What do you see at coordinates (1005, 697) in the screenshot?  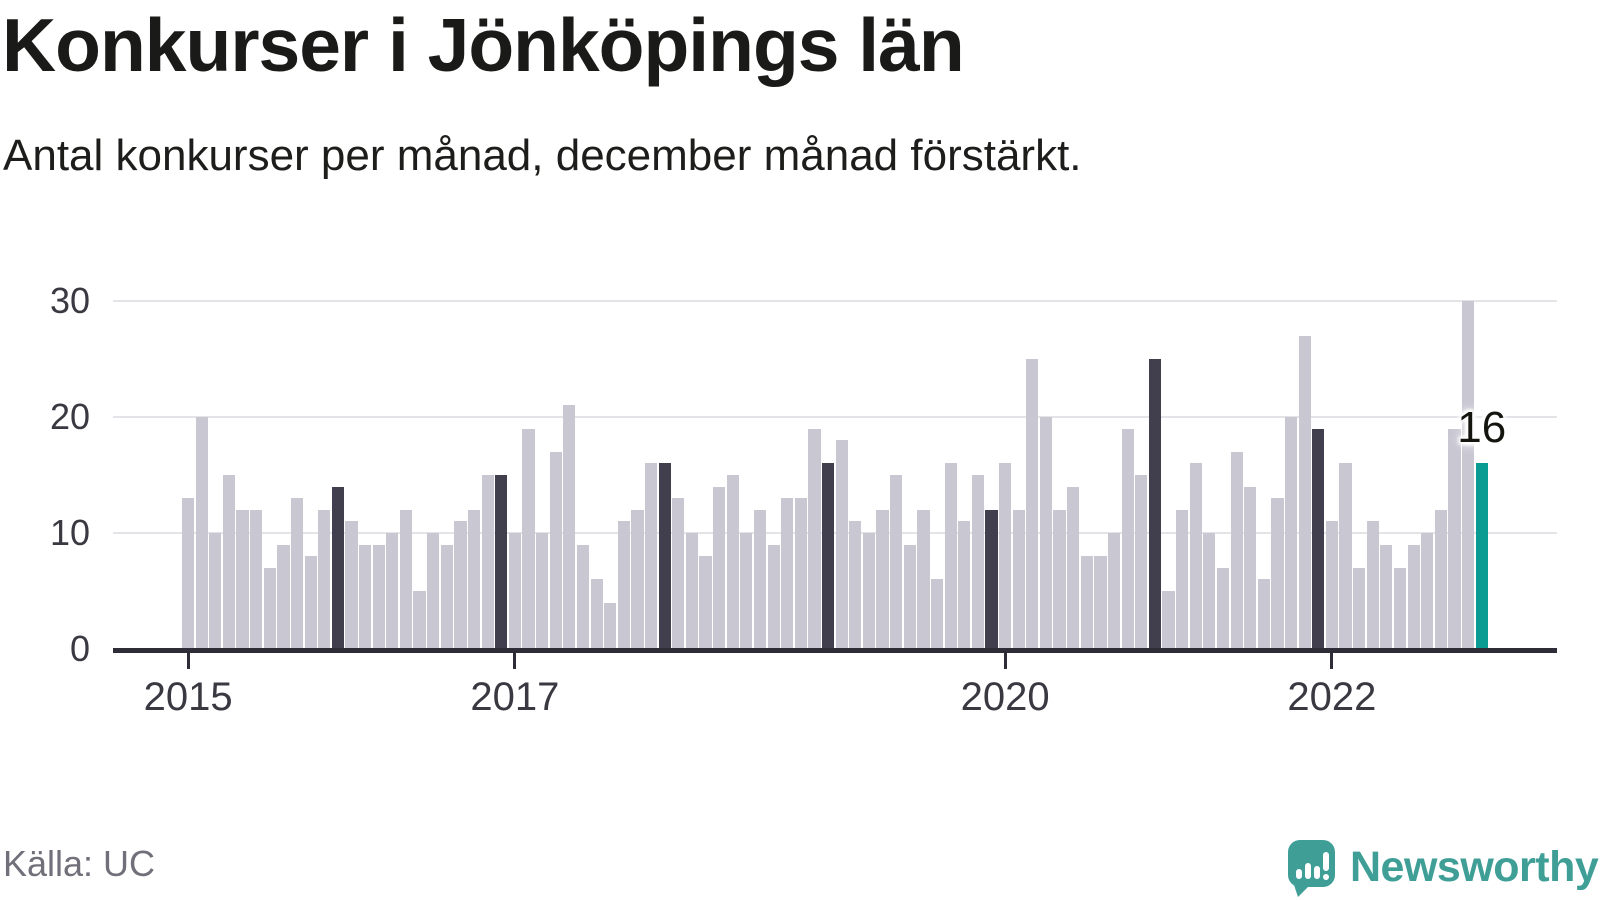 I see `x-axis-year-label: 2020` at bounding box center [1005, 697].